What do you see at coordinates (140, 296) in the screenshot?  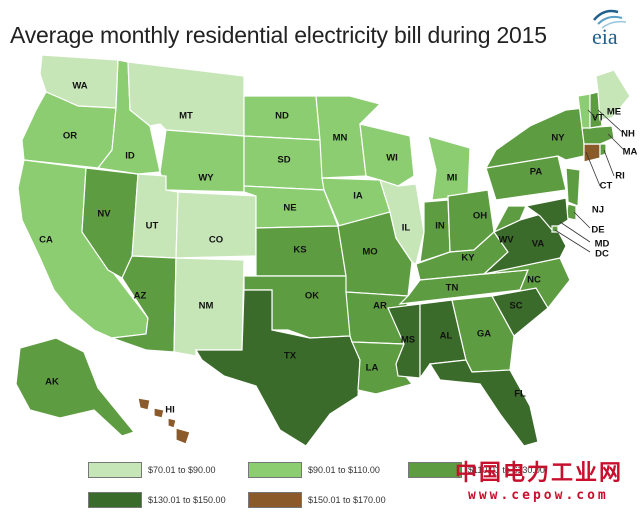 I see `state-label-az: AZ` at bounding box center [140, 296].